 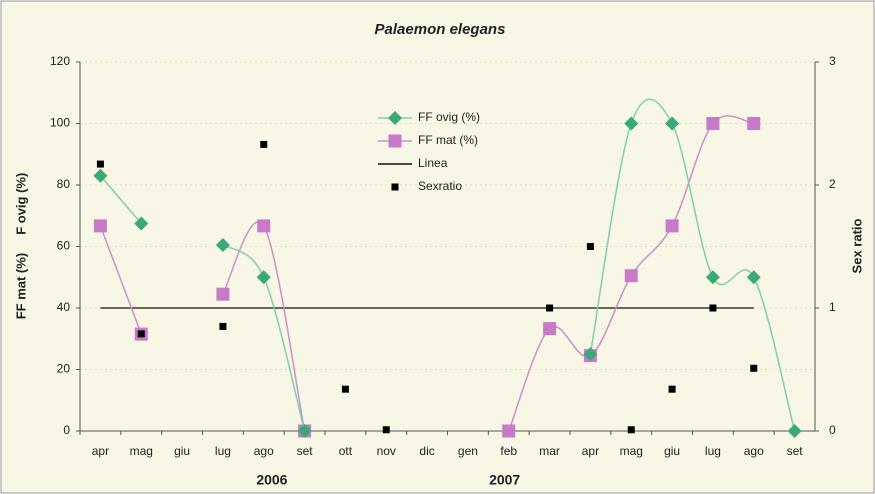 I want to click on y2-tick-label: 1, so click(x=832, y=307).